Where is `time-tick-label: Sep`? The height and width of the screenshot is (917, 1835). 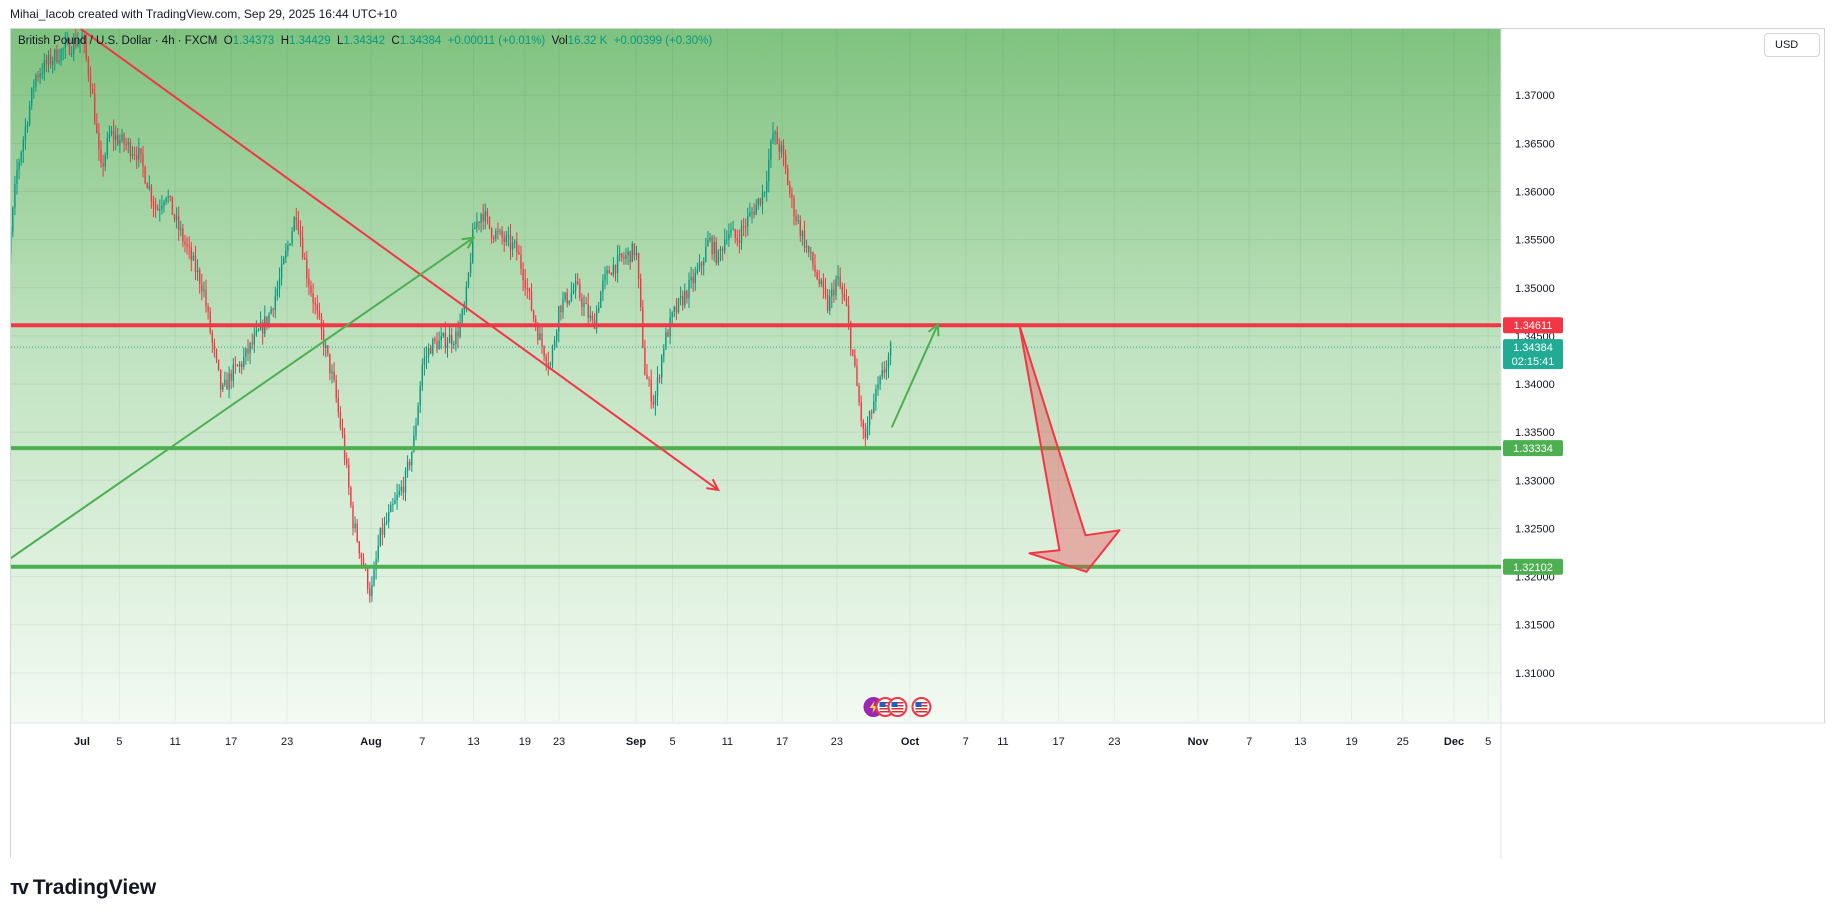 time-tick-label: Sep is located at coordinates (636, 742).